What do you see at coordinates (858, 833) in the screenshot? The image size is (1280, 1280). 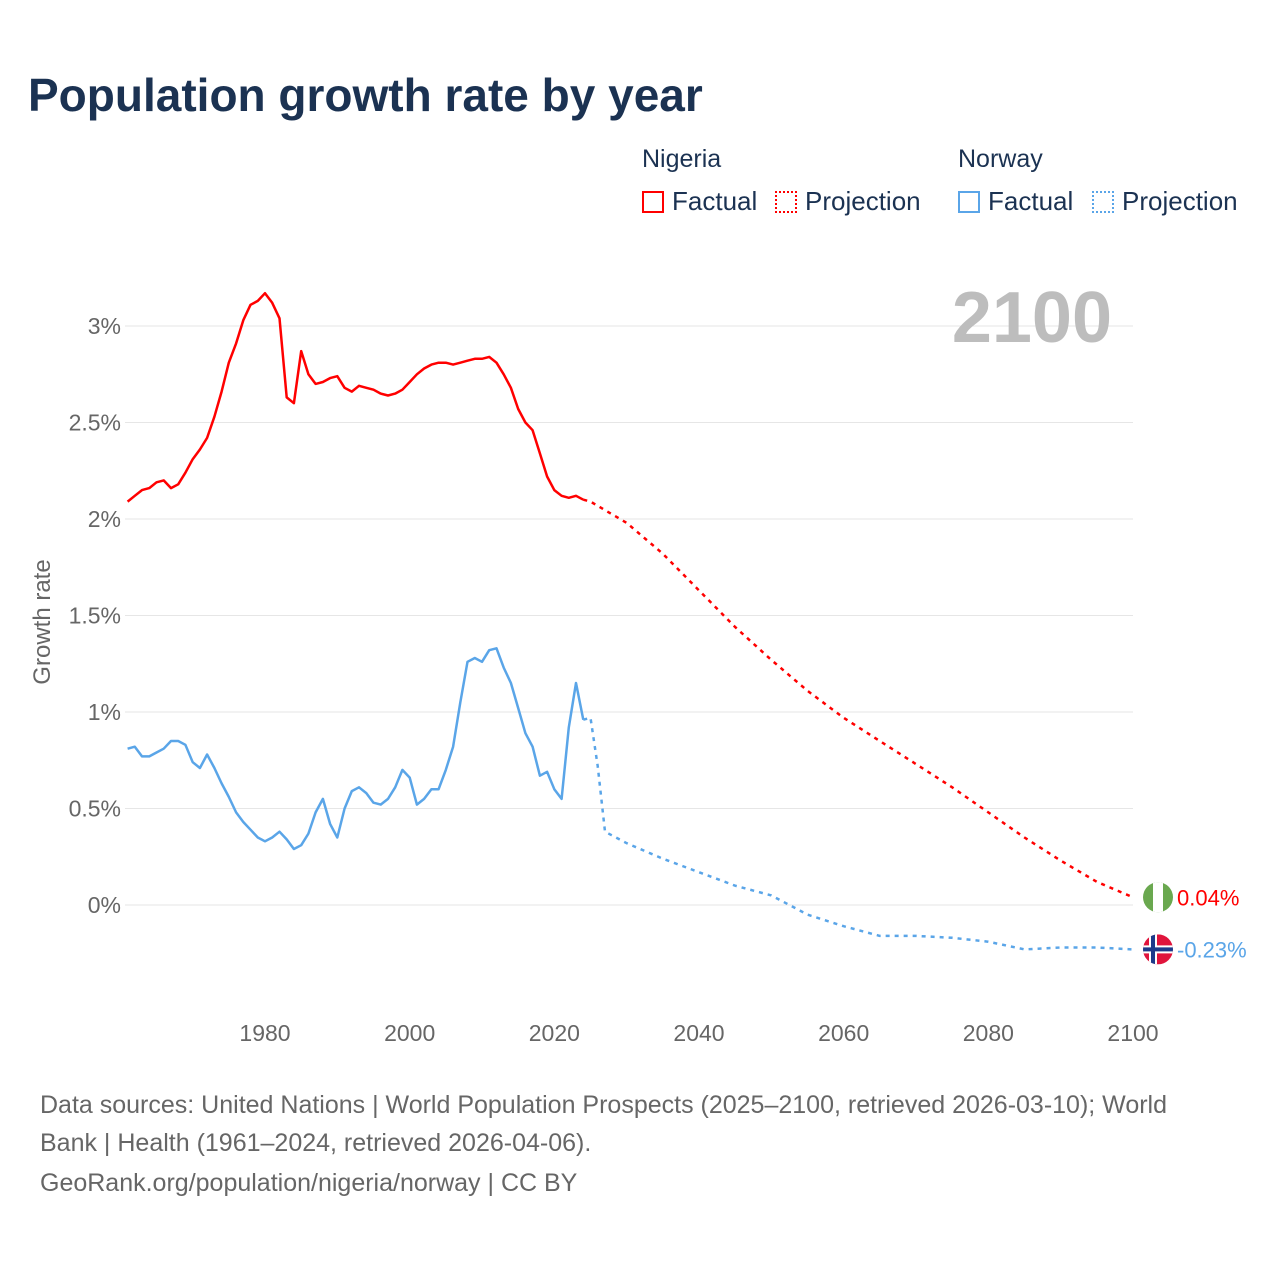 I see `norway-projection-line` at bounding box center [858, 833].